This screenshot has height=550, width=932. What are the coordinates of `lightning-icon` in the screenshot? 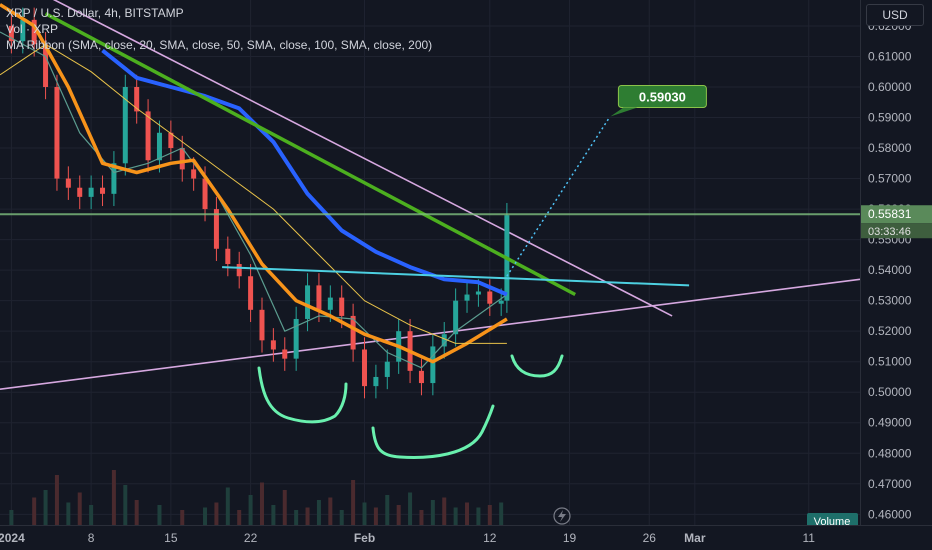 It's located at (562, 516).